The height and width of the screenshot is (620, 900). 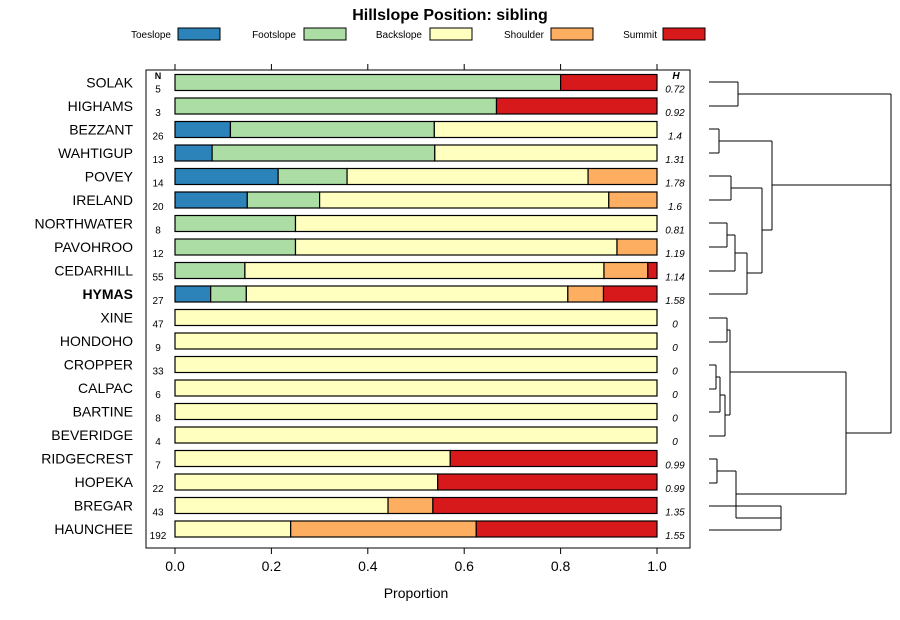 I want to click on h-value-northwater: 0.81, so click(x=674, y=231).